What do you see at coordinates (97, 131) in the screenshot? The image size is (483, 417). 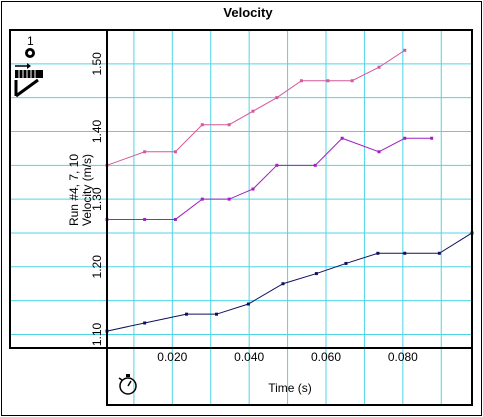 I see `y-tick-label-3: 1.40` at bounding box center [97, 131].